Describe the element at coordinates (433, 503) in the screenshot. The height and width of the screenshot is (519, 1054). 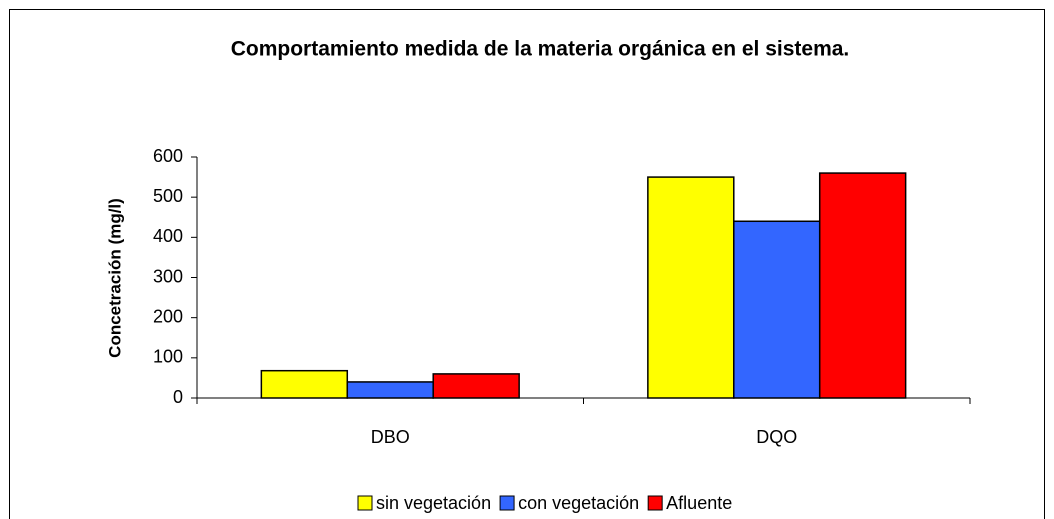
I see `legend-label: sin vegetación` at that location.